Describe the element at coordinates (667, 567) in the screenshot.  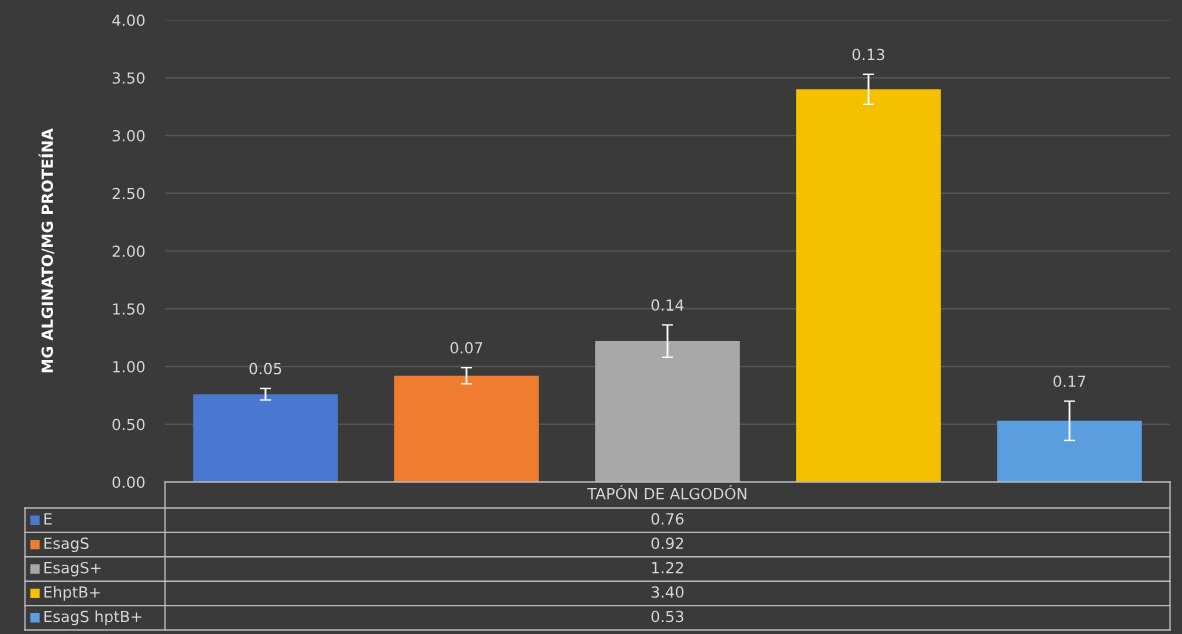
I see `text: 1.22` at that location.